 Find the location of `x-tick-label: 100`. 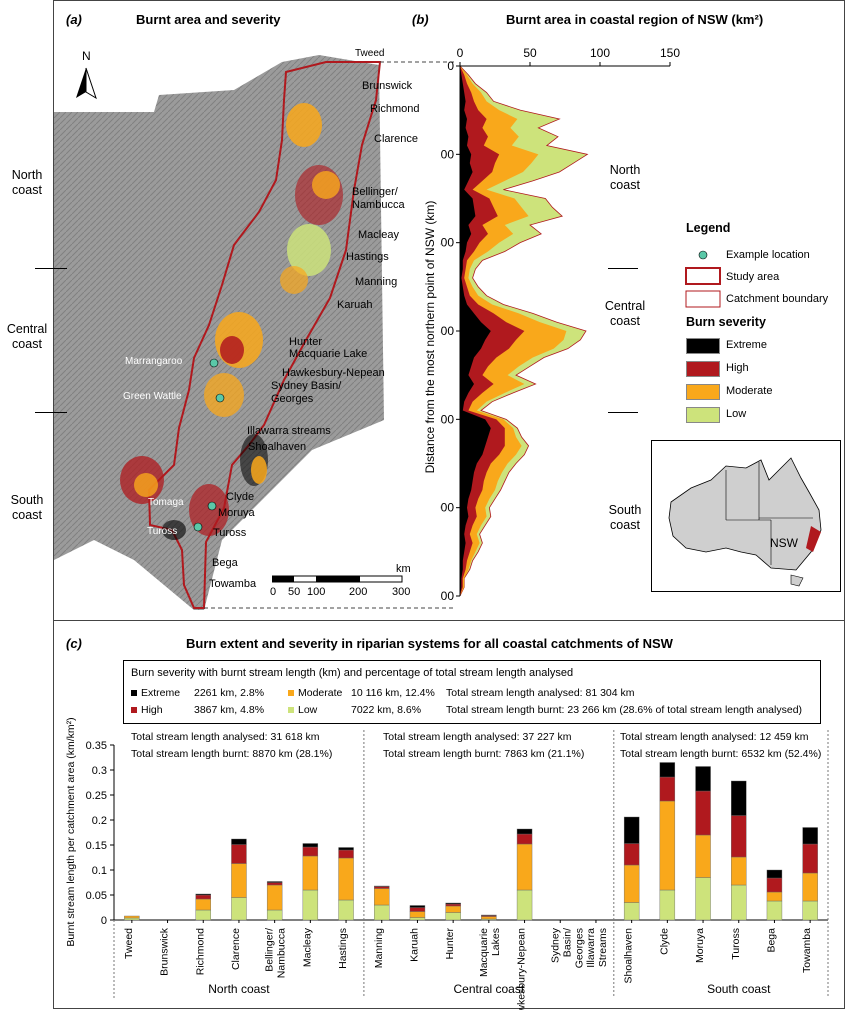

x-tick-label: 100 is located at coordinates (600, 53).